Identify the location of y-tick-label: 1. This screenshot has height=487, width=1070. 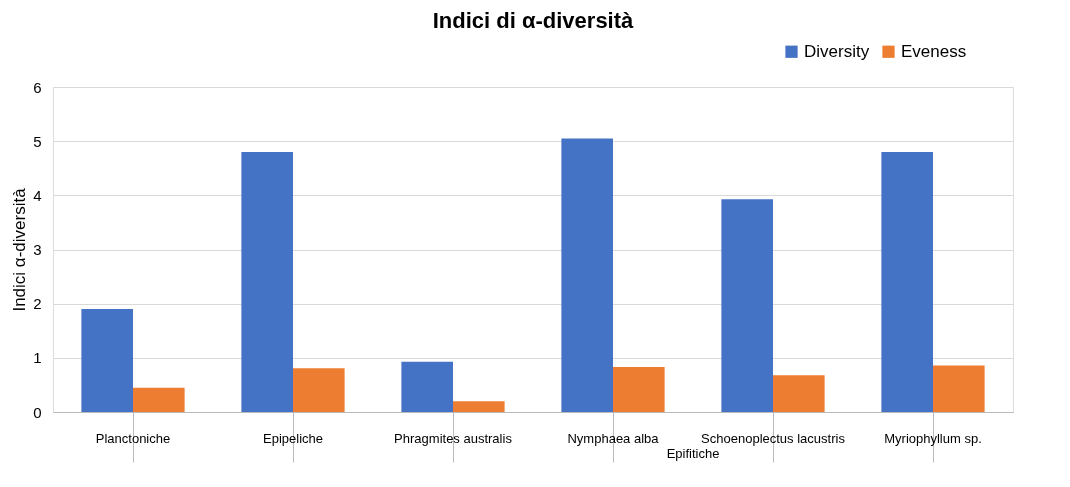
(37, 358).